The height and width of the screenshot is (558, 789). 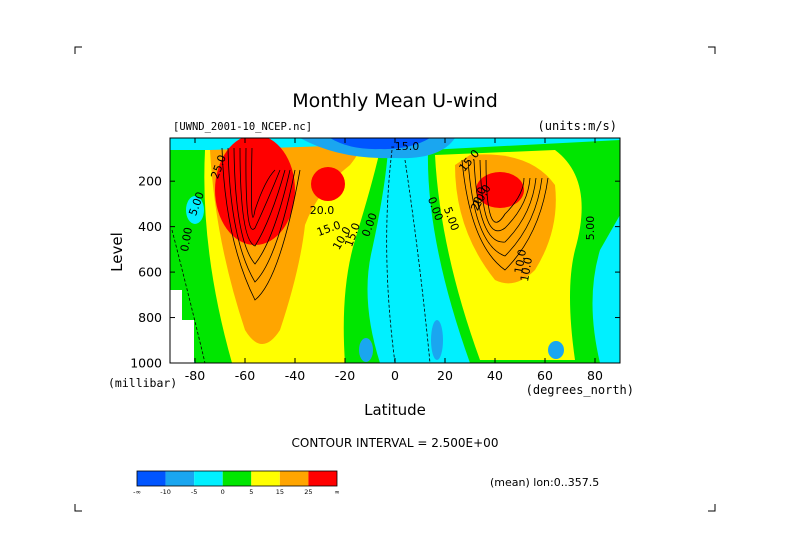 What do you see at coordinates (78, 508) in the screenshot?
I see `corner-mark-bottom-left` at bounding box center [78, 508].